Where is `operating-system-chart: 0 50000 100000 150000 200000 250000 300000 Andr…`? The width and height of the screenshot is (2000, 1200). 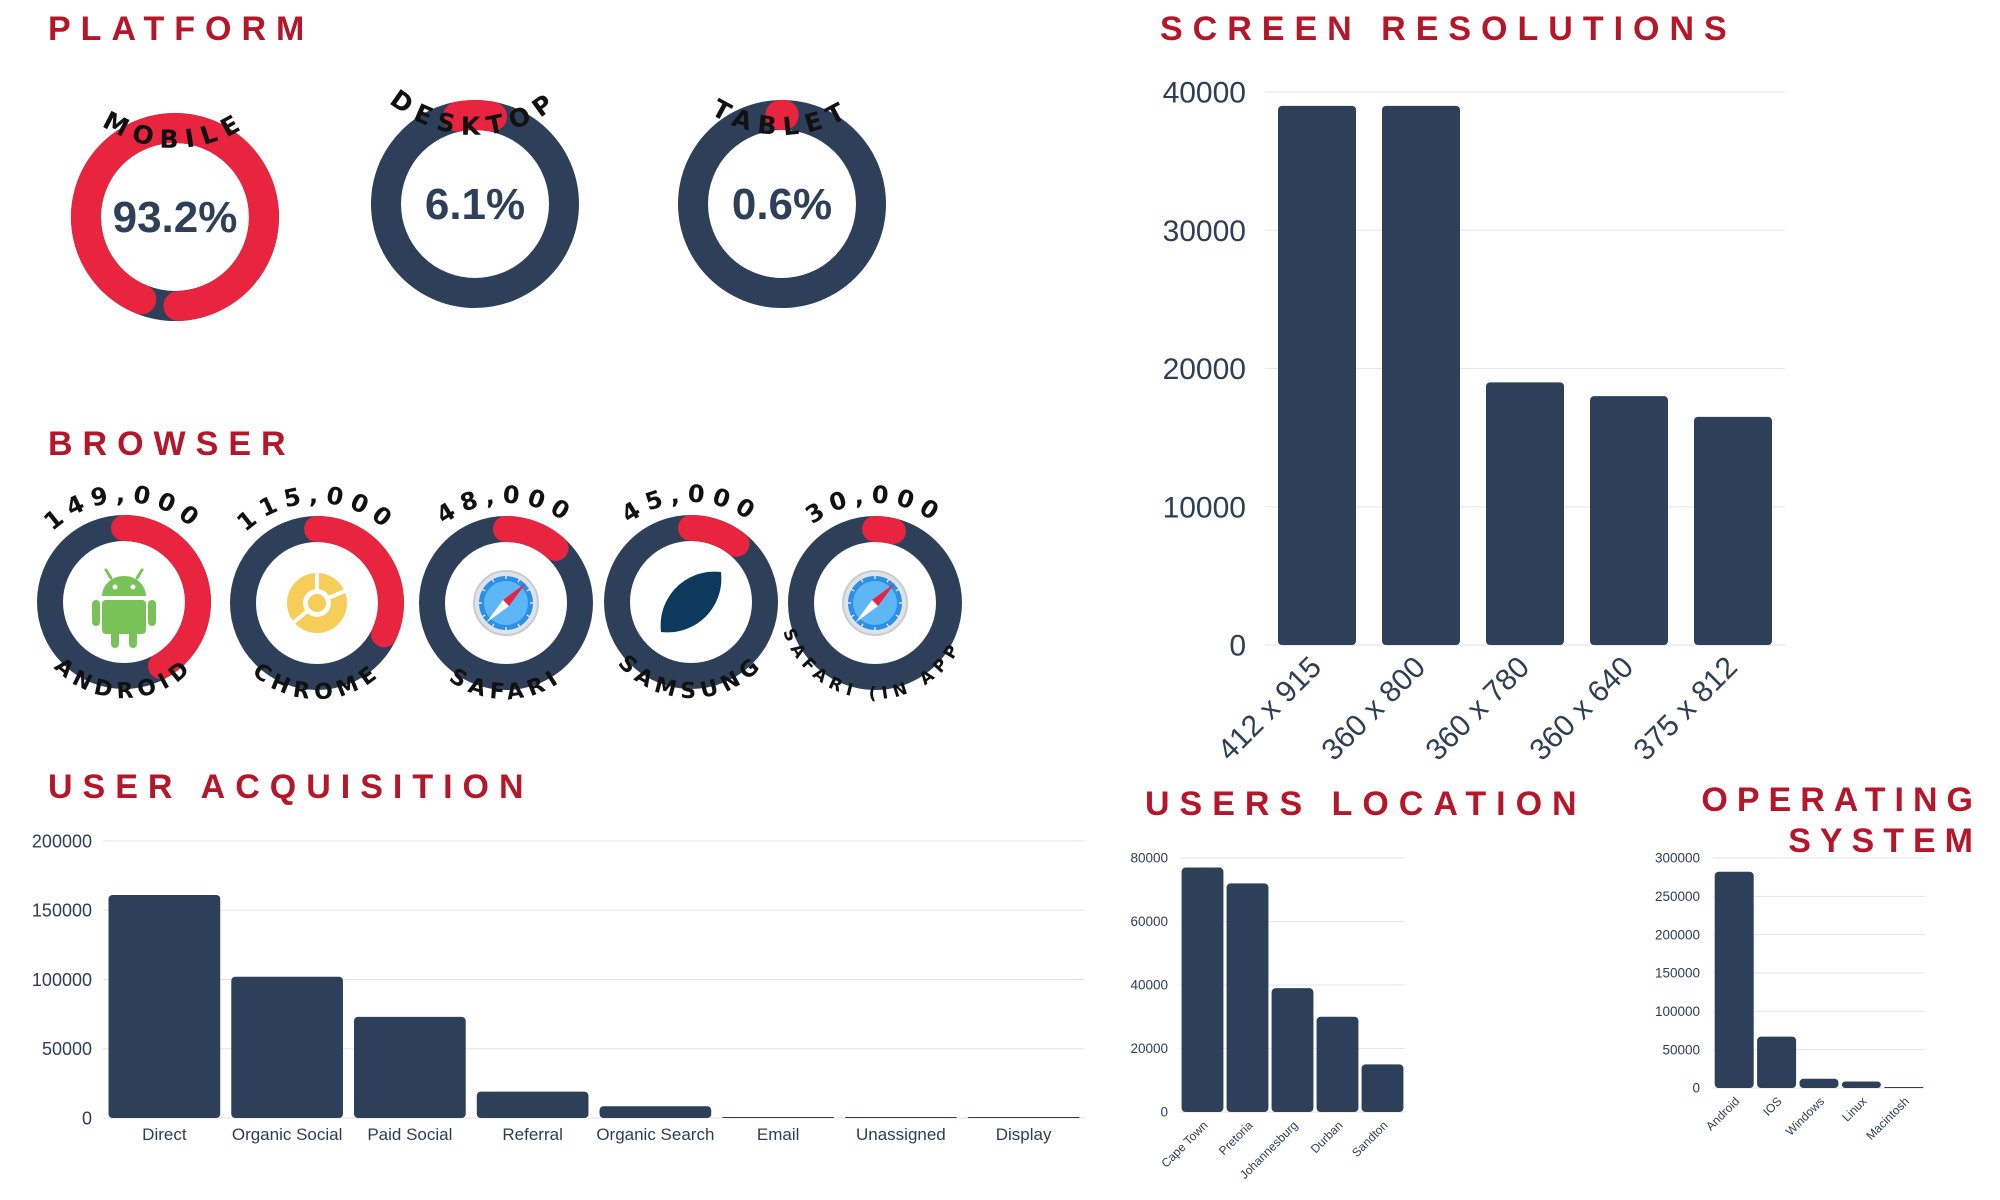 operating-system-chart: 0 50000 100000 150000 200000 250000 300000 Andr… is located at coordinates (1790, 997).